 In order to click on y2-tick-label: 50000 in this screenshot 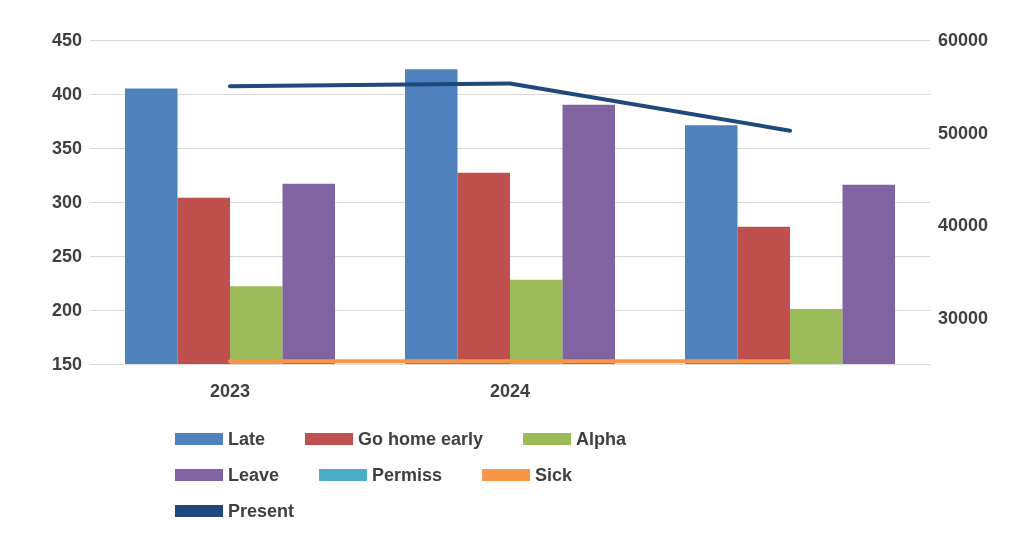, I will do `click(963, 132)`.